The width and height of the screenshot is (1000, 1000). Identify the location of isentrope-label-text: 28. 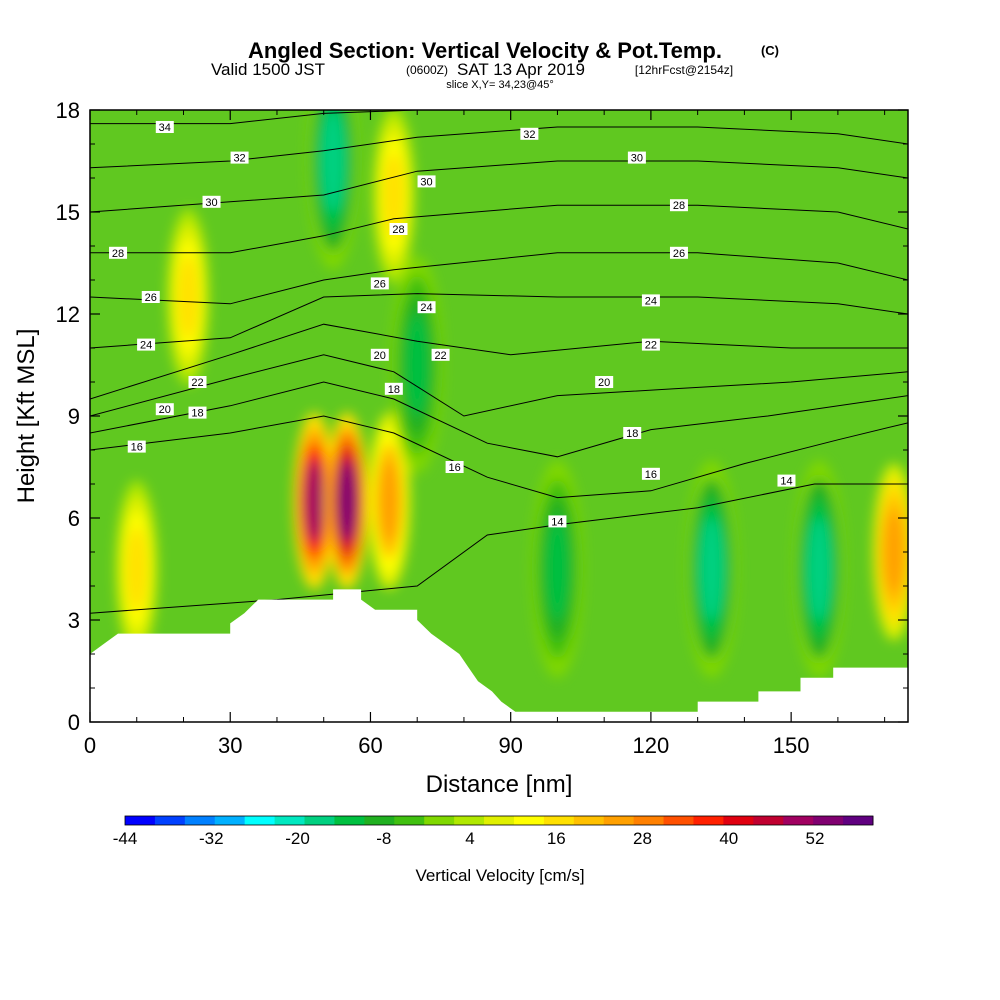
(679, 206).